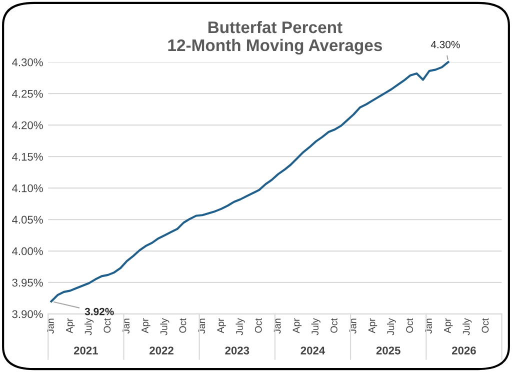 The image size is (512, 372). What do you see at coordinates (27, 251) in the screenshot?
I see `y-tick-label: 4.00%` at bounding box center [27, 251].